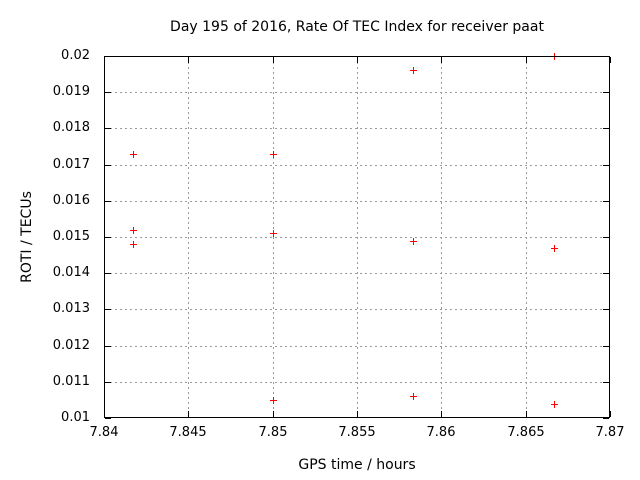 The height and width of the screenshot is (480, 640). I want to click on y-tick-label: 0.012, so click(71, 345).